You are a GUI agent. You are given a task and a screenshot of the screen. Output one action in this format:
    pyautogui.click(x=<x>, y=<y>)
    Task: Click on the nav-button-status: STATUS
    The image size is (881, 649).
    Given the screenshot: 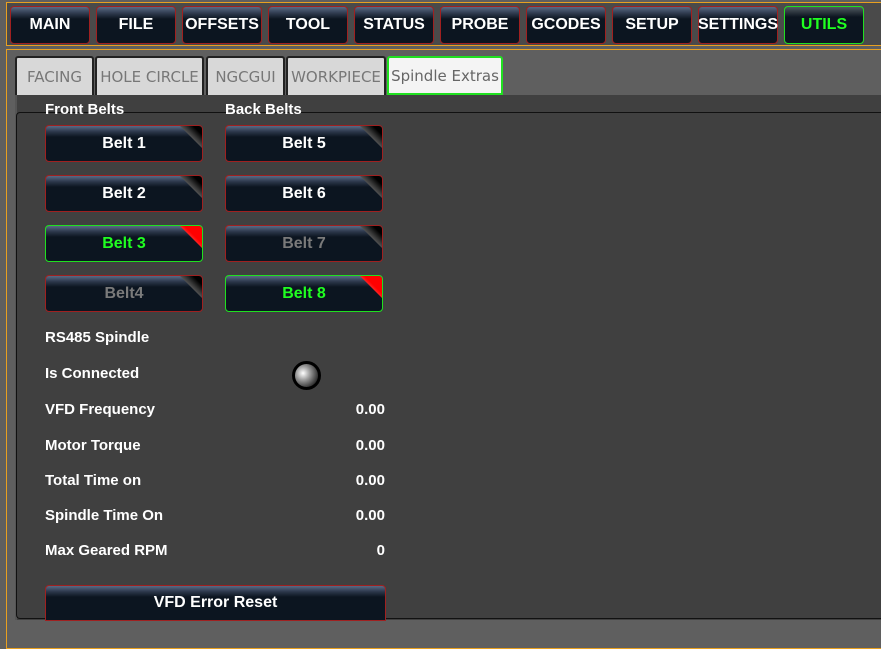 What is the action you would take?
    pyautogui.click(x=394, y=25)
    